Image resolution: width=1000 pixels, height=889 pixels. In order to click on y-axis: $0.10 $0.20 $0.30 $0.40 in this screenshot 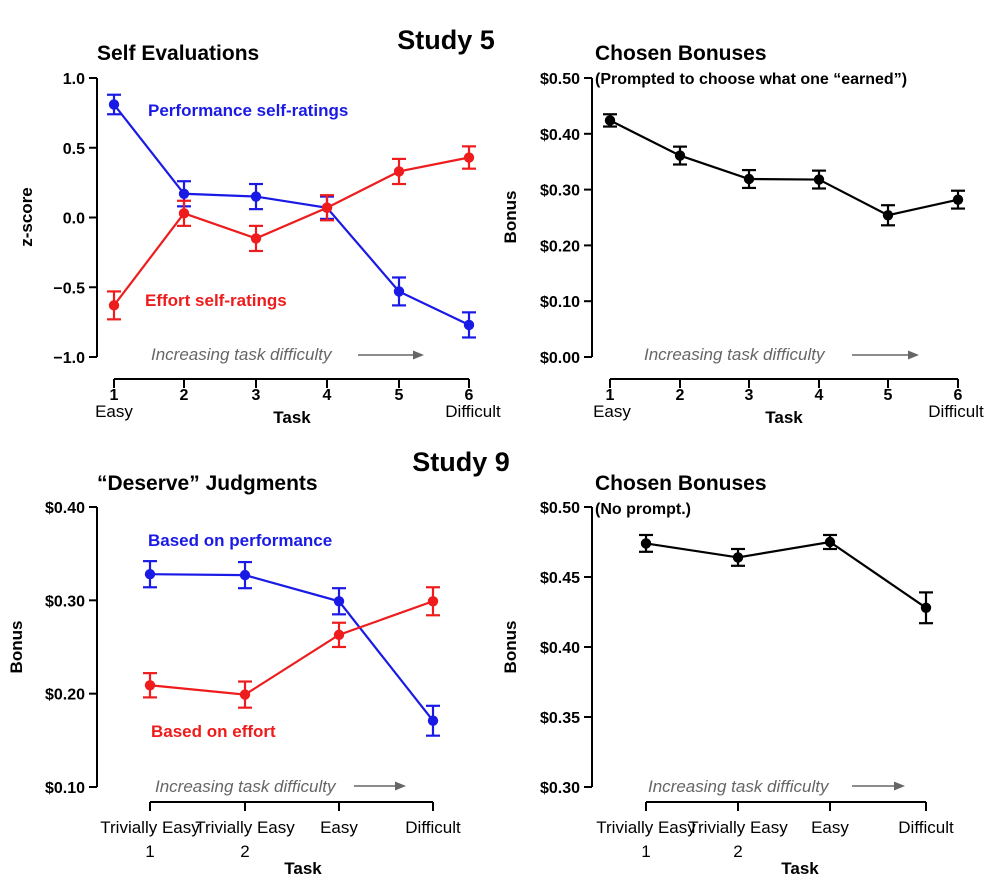, I will do `click(71, 648)`.